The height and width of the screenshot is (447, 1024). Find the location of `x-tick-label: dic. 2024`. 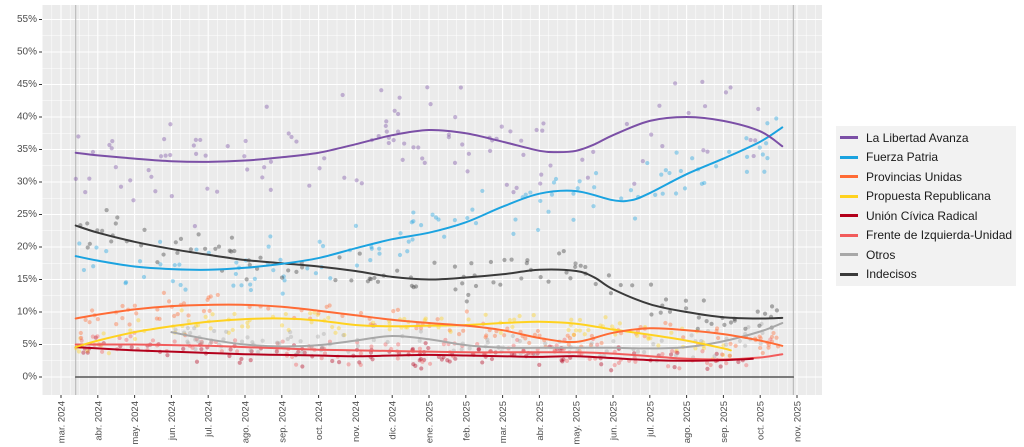

x-tick-label: dic. 2024 is located at coordinates (393, 420).